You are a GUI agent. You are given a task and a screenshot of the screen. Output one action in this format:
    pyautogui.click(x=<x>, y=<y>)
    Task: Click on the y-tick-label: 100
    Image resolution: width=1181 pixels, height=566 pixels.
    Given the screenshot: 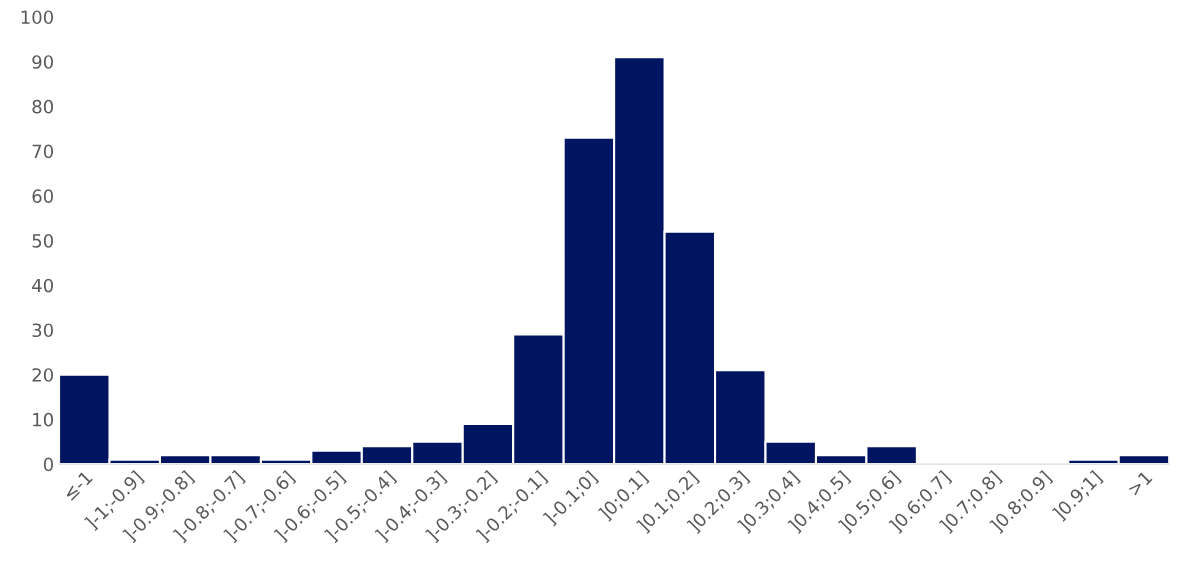 What is the action you would take?
    pyautogui.click(x=37, y=17)
    